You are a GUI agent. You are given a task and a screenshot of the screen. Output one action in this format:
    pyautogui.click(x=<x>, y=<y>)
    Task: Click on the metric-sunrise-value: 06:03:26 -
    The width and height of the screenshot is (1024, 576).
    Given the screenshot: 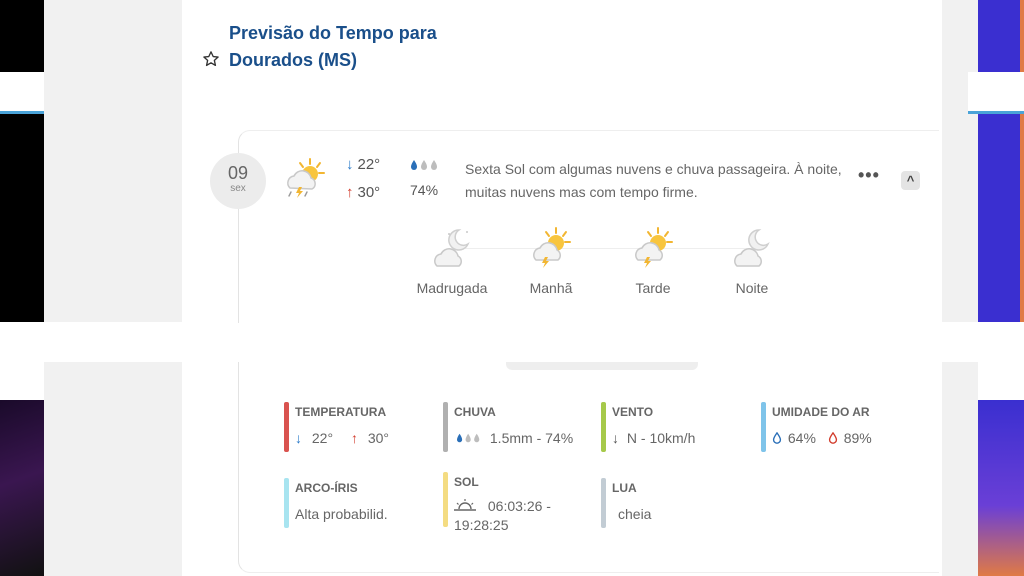 What is the action you would take?
    pyautogui.click(x=519, y=506)
    